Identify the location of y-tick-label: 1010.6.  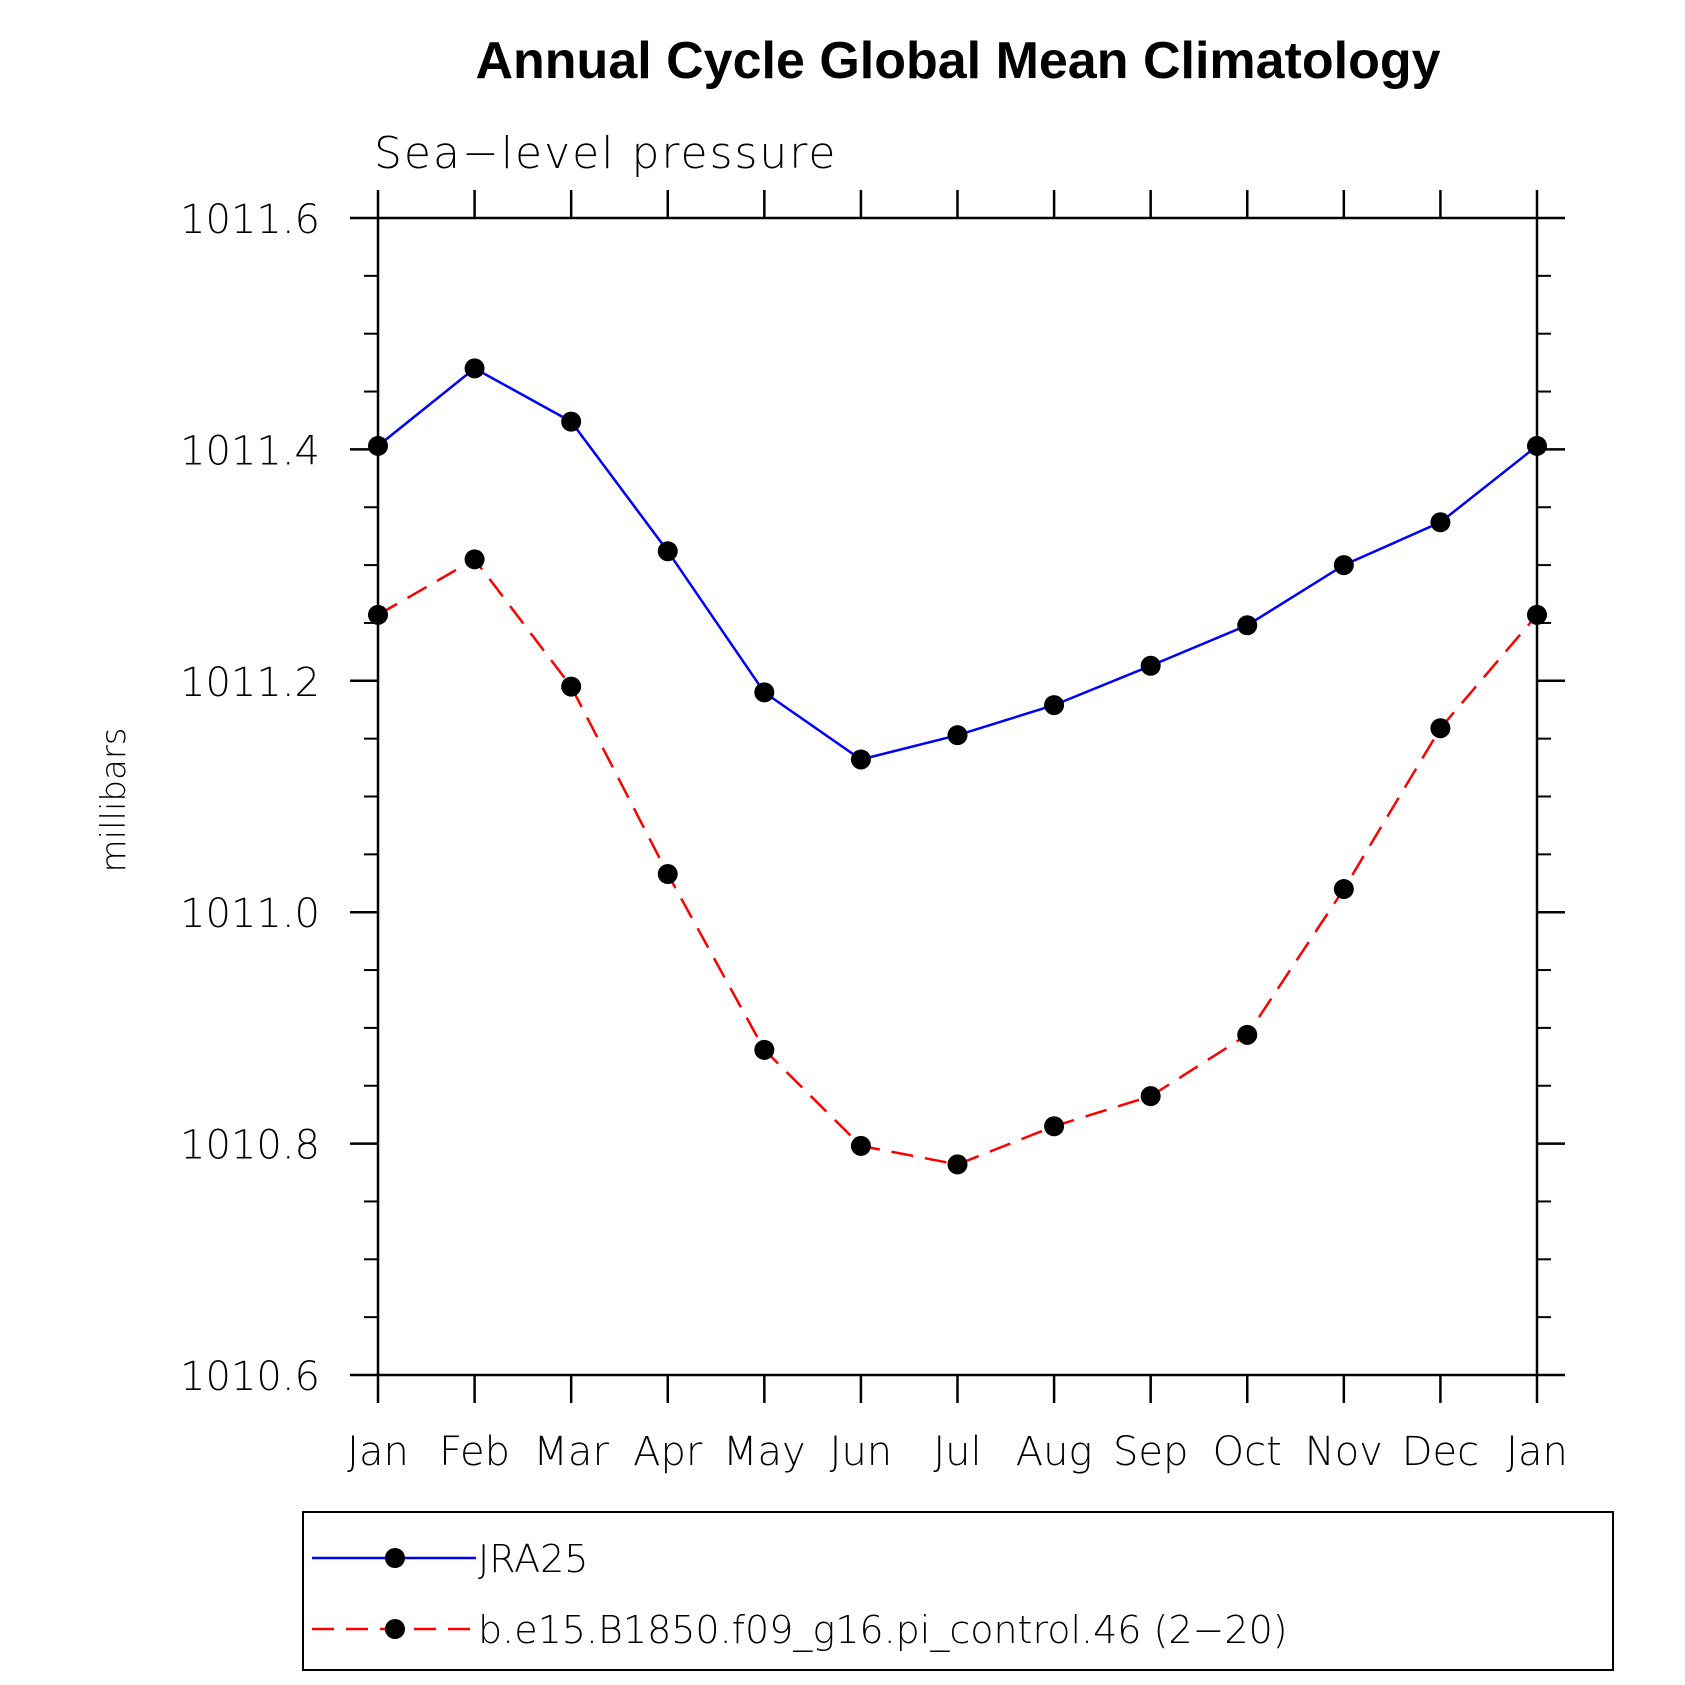
(250, 1377).